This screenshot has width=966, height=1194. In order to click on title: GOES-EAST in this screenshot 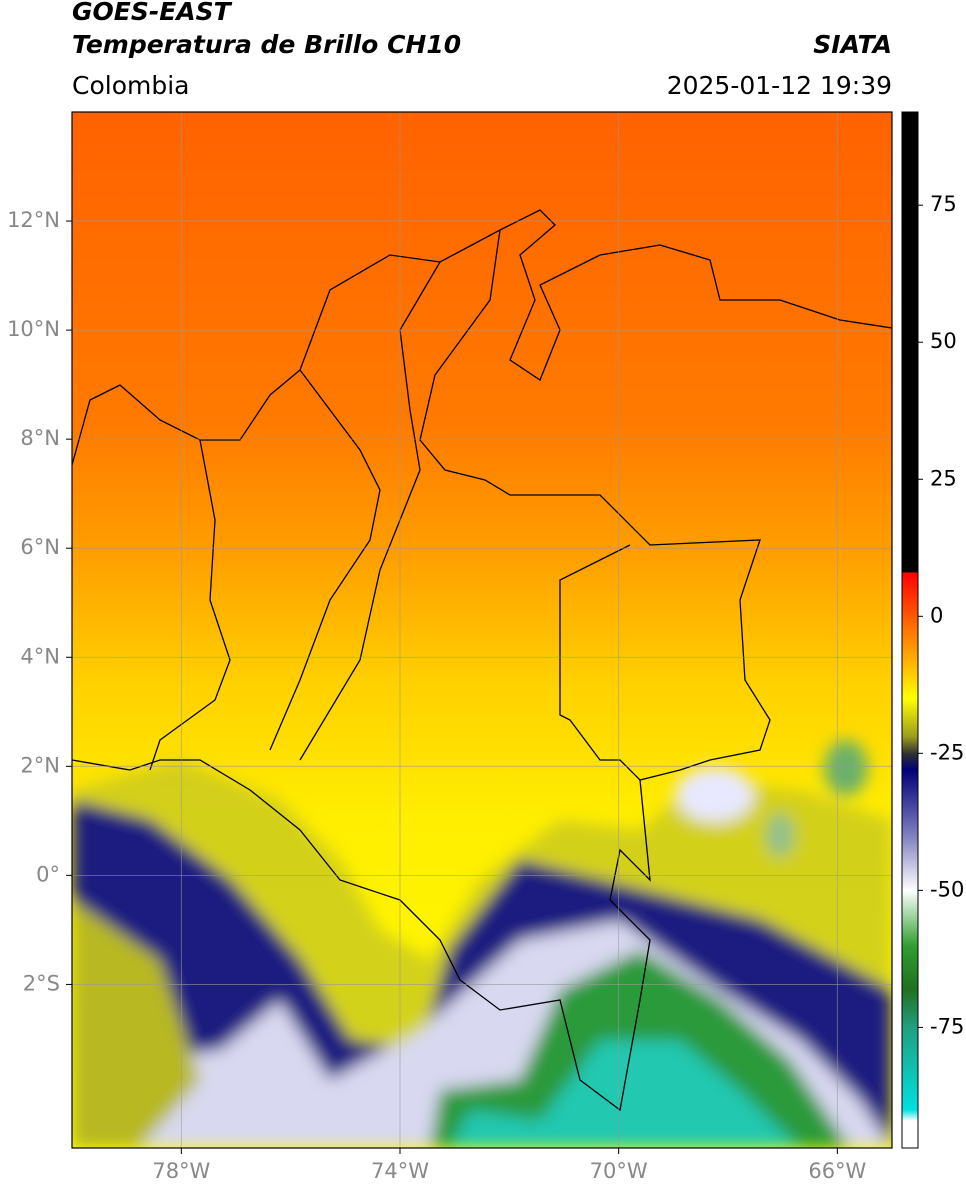, I will do `click(152, 13)`.